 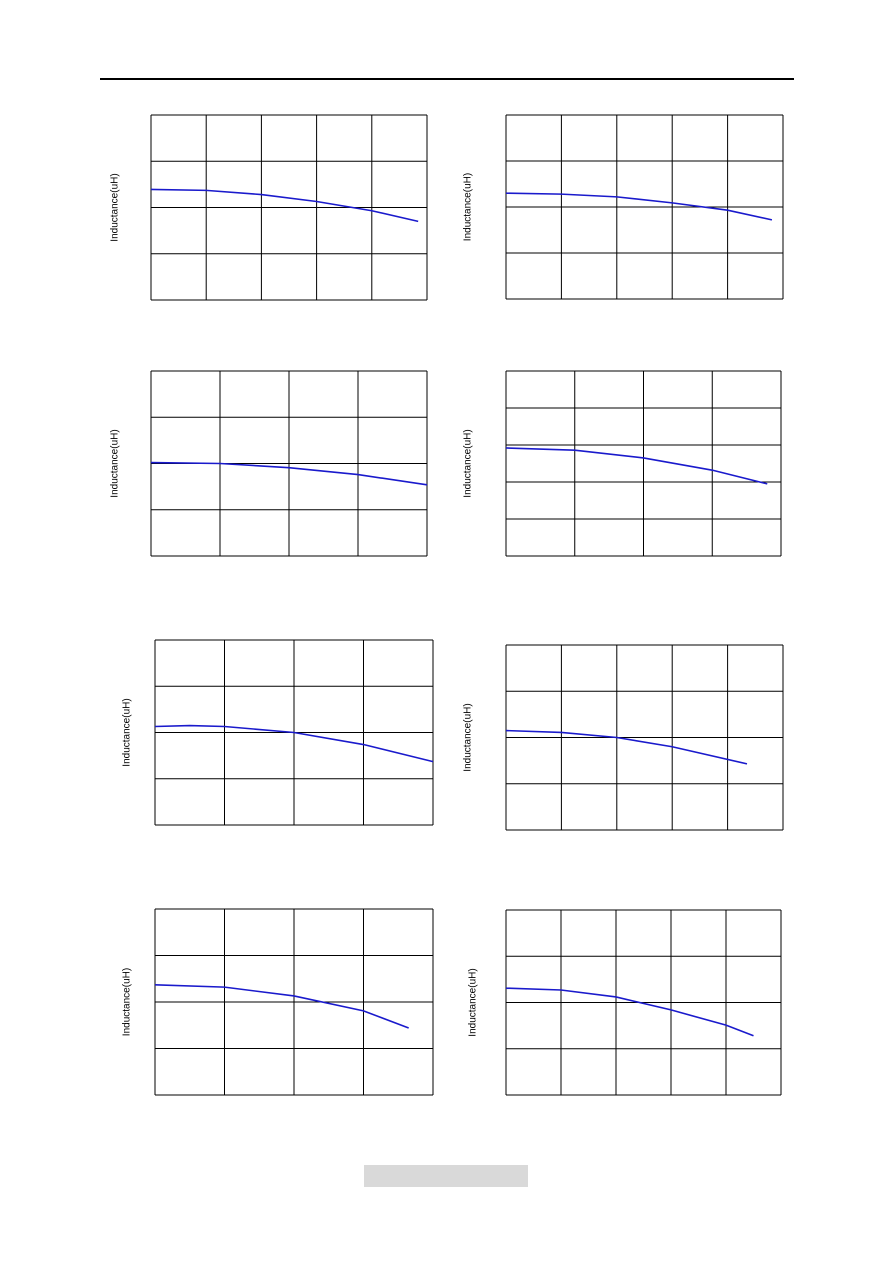 What do you see at coordinates (446, 1176) in the screenshot?
I see `footer-box` at bounding box center [446, 1176].